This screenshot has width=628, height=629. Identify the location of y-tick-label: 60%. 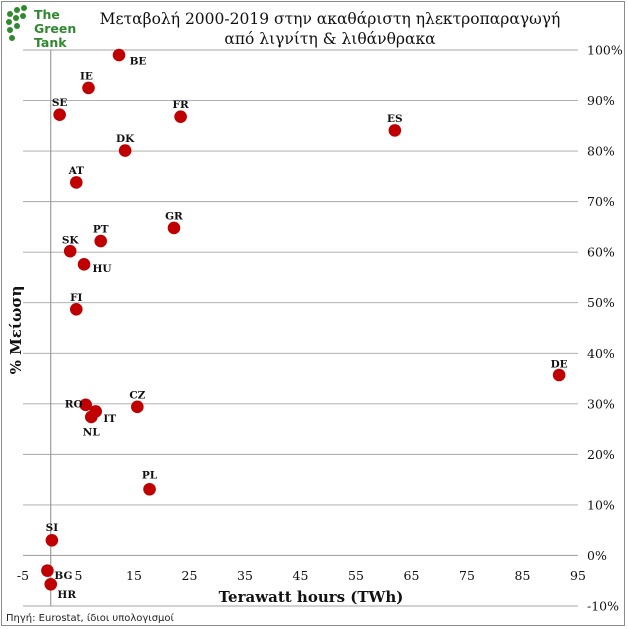
(601, 252).